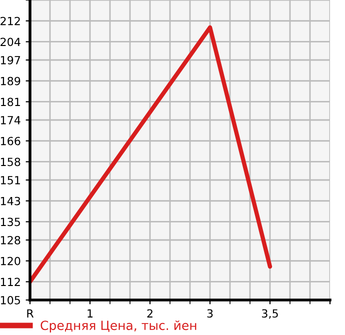 This screenshot has width=345, height=335. I want to click on x-tick-label: 3,5, so click(270, 314).